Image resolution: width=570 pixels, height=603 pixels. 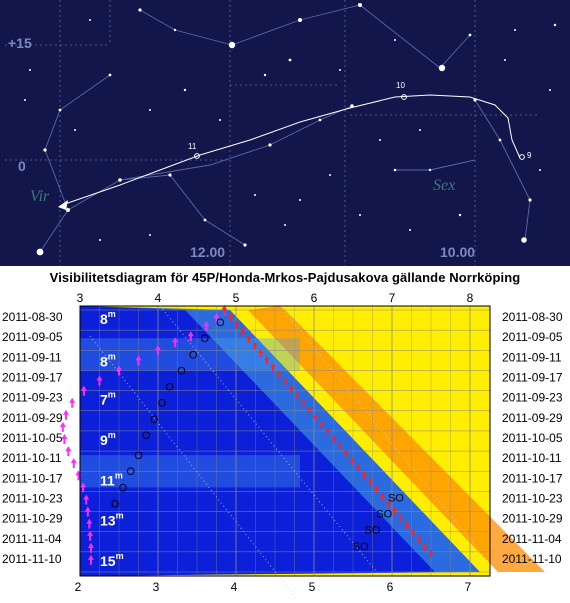 I want to click on date-label-right: 2011-11-10, so click(x=532, y=559).